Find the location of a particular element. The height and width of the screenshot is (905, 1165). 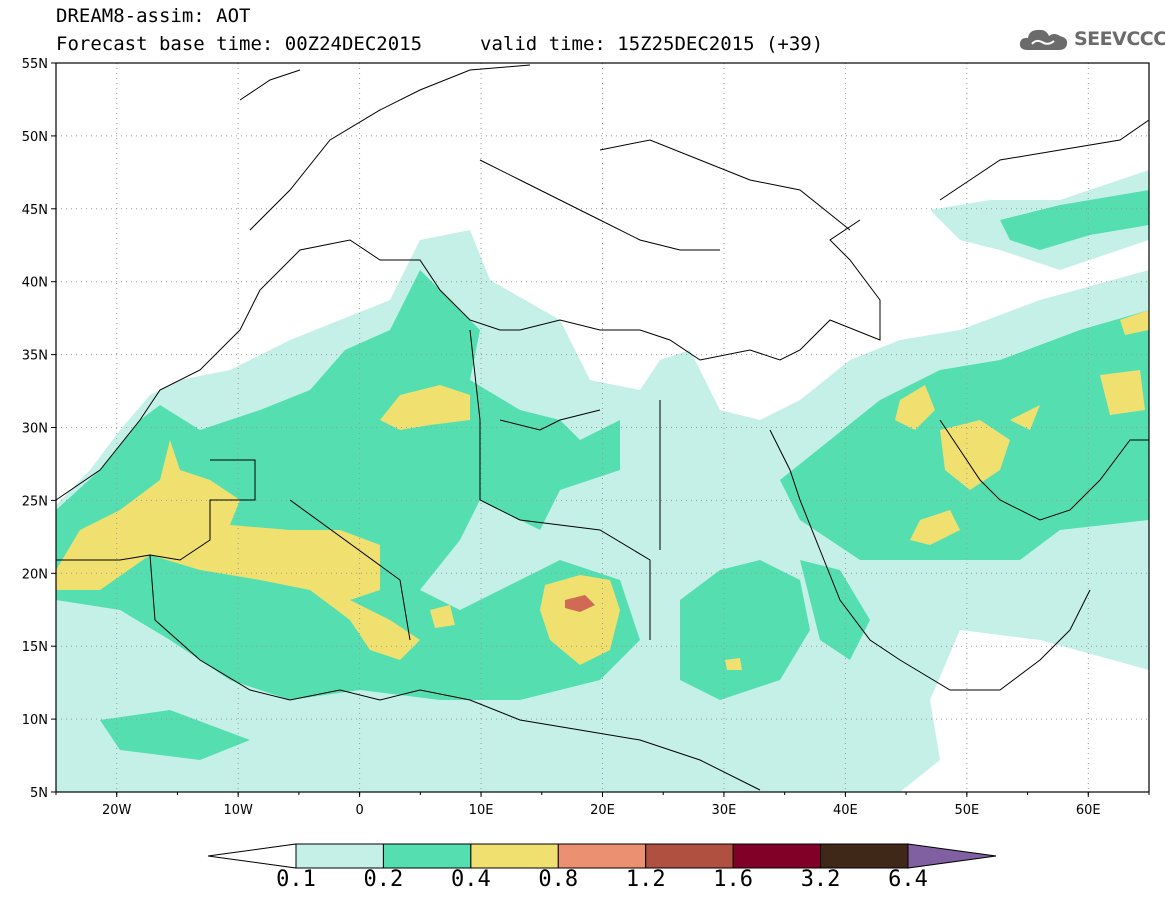

forecast-base-time: Forecast base time: 00Z24DEC2015 is located at coordinates (239, 44).